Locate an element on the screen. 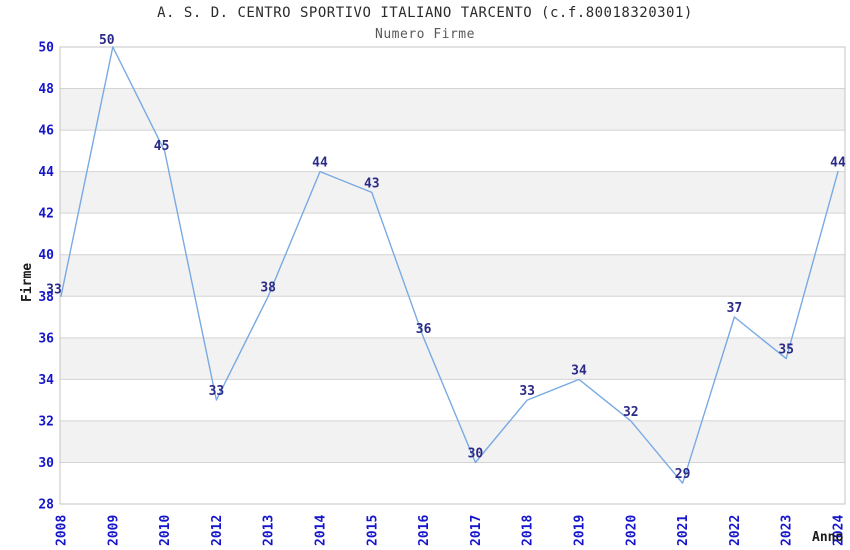  data-value-label: 36 is located at coordinates (424, 329).